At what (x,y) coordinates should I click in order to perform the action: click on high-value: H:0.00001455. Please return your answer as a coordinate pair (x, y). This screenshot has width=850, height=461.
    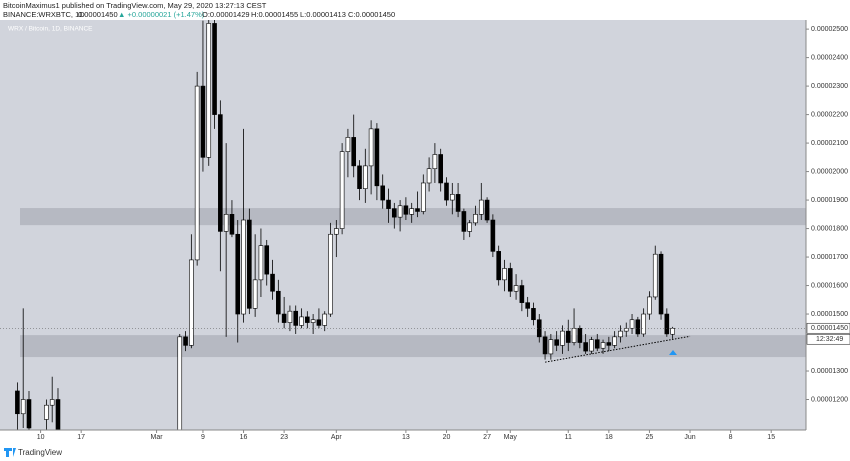
    Looking at the image, I should click on (274, 14).